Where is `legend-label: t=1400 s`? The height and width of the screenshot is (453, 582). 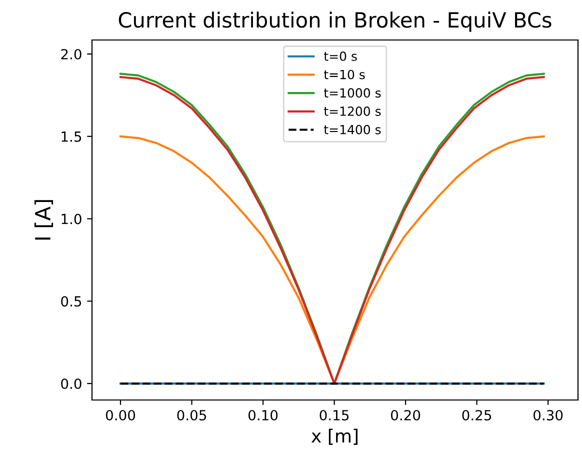 legend-label: t=1400 s is located at coordinates (352, 129).